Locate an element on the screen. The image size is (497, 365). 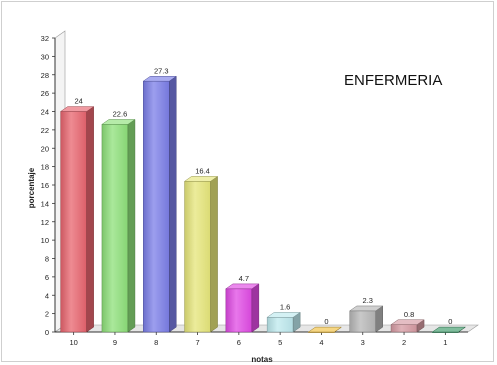
x-axis-title: notas is located at coordinates (262, 359).